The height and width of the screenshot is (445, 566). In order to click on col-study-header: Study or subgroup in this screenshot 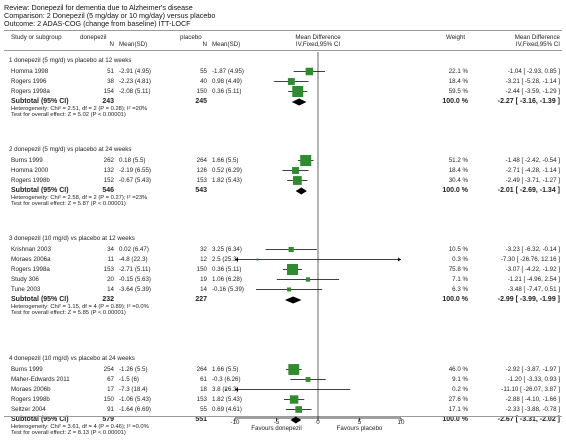, I will do `click(36, 37)`.